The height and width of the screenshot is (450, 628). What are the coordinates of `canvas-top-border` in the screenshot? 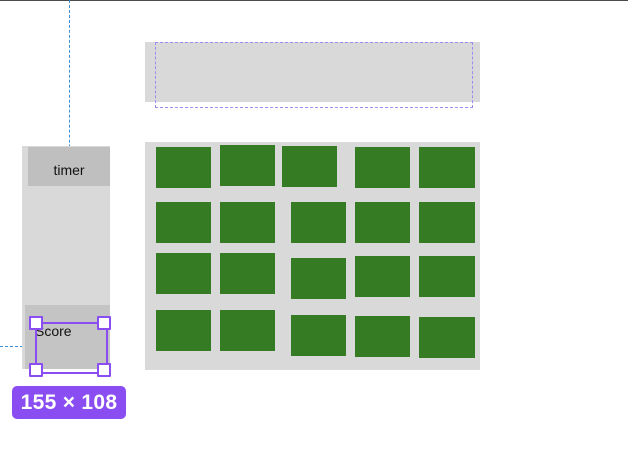 It's located at (314, 0).